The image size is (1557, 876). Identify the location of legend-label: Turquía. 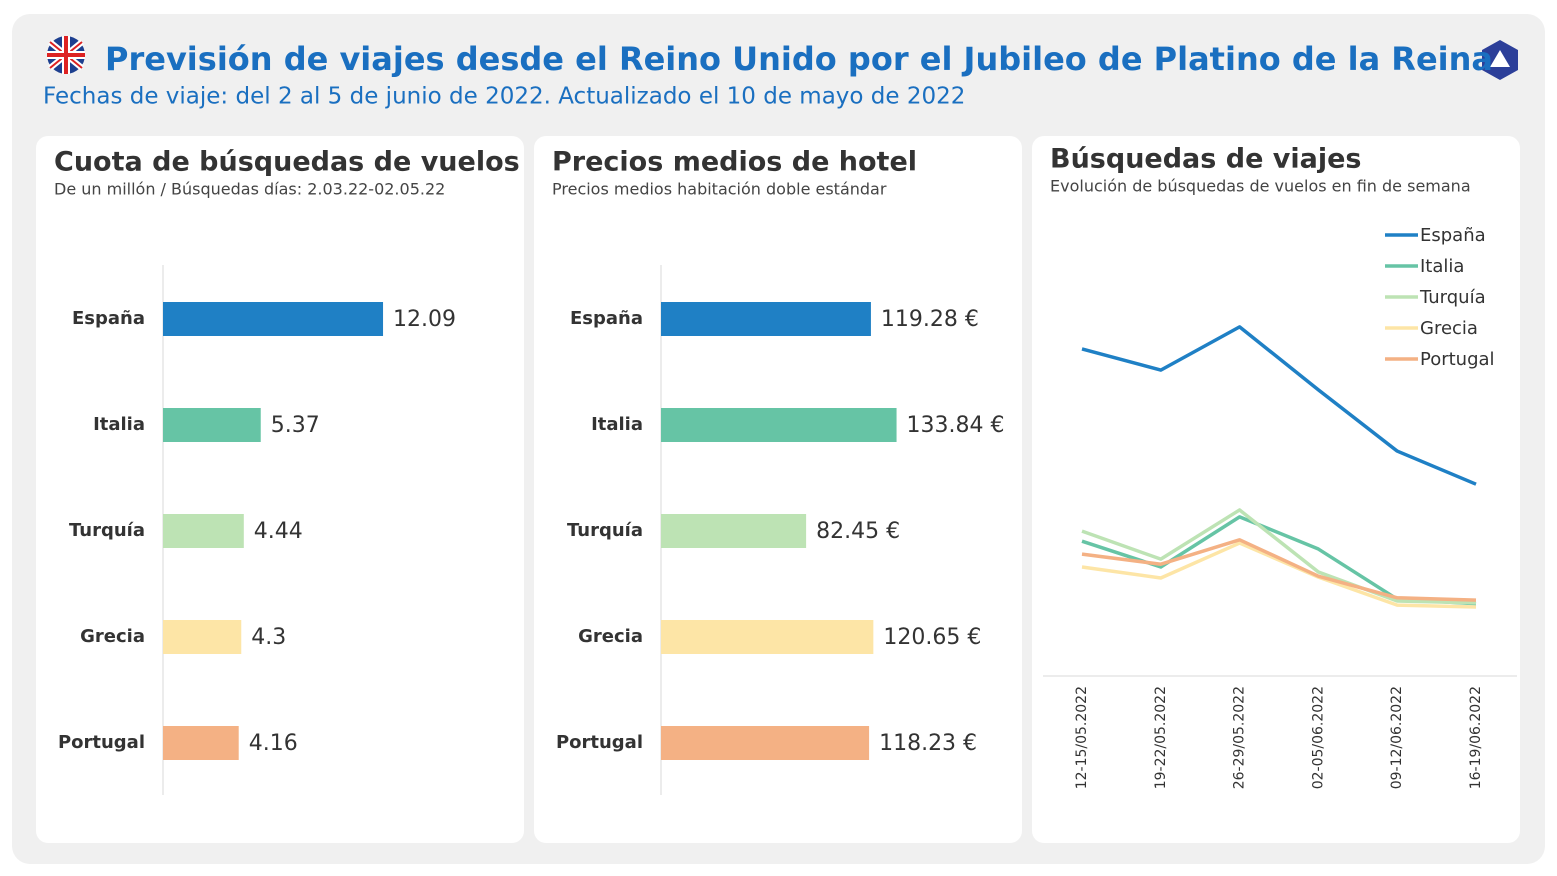
(1452, 297).